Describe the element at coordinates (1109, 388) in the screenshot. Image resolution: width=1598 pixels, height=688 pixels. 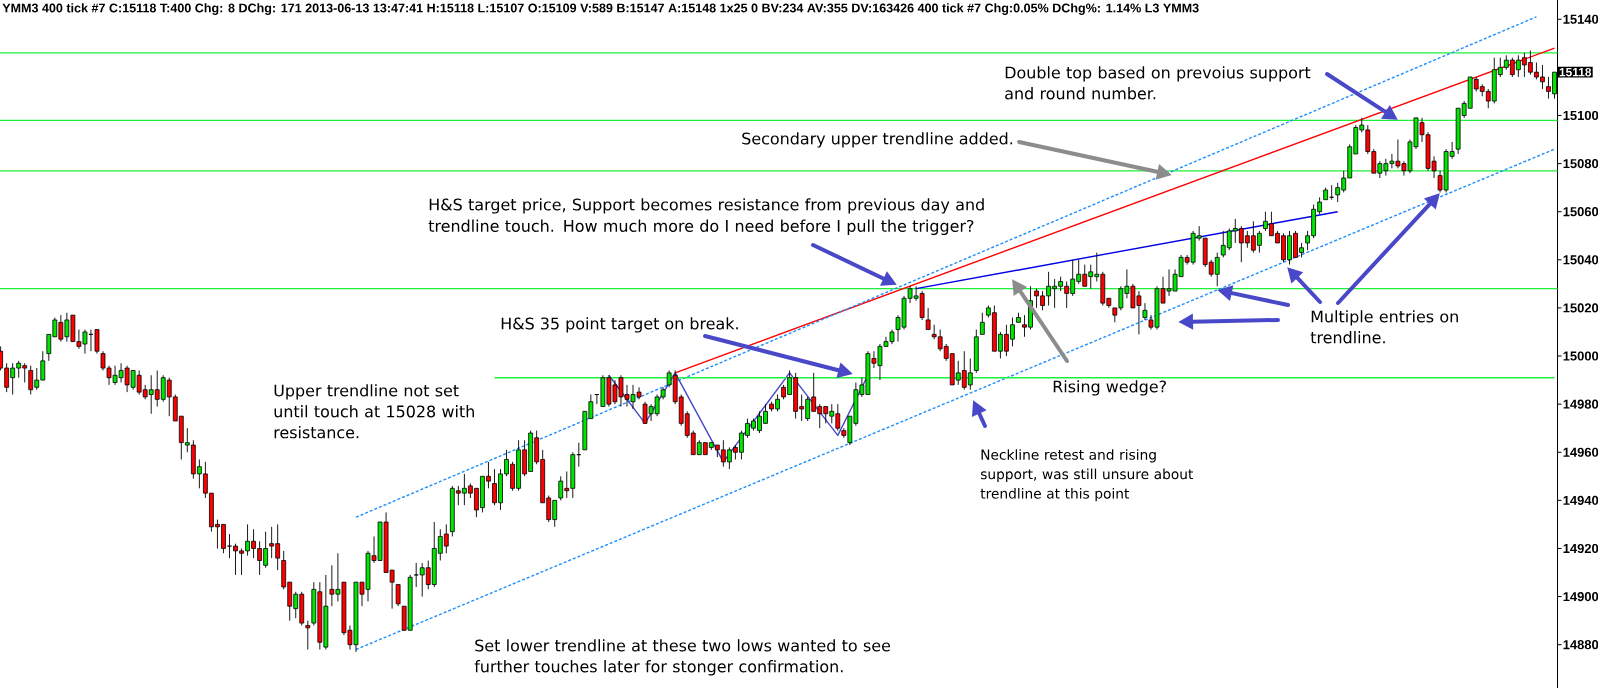
I see `annotation: Rising wedge?` at that location.